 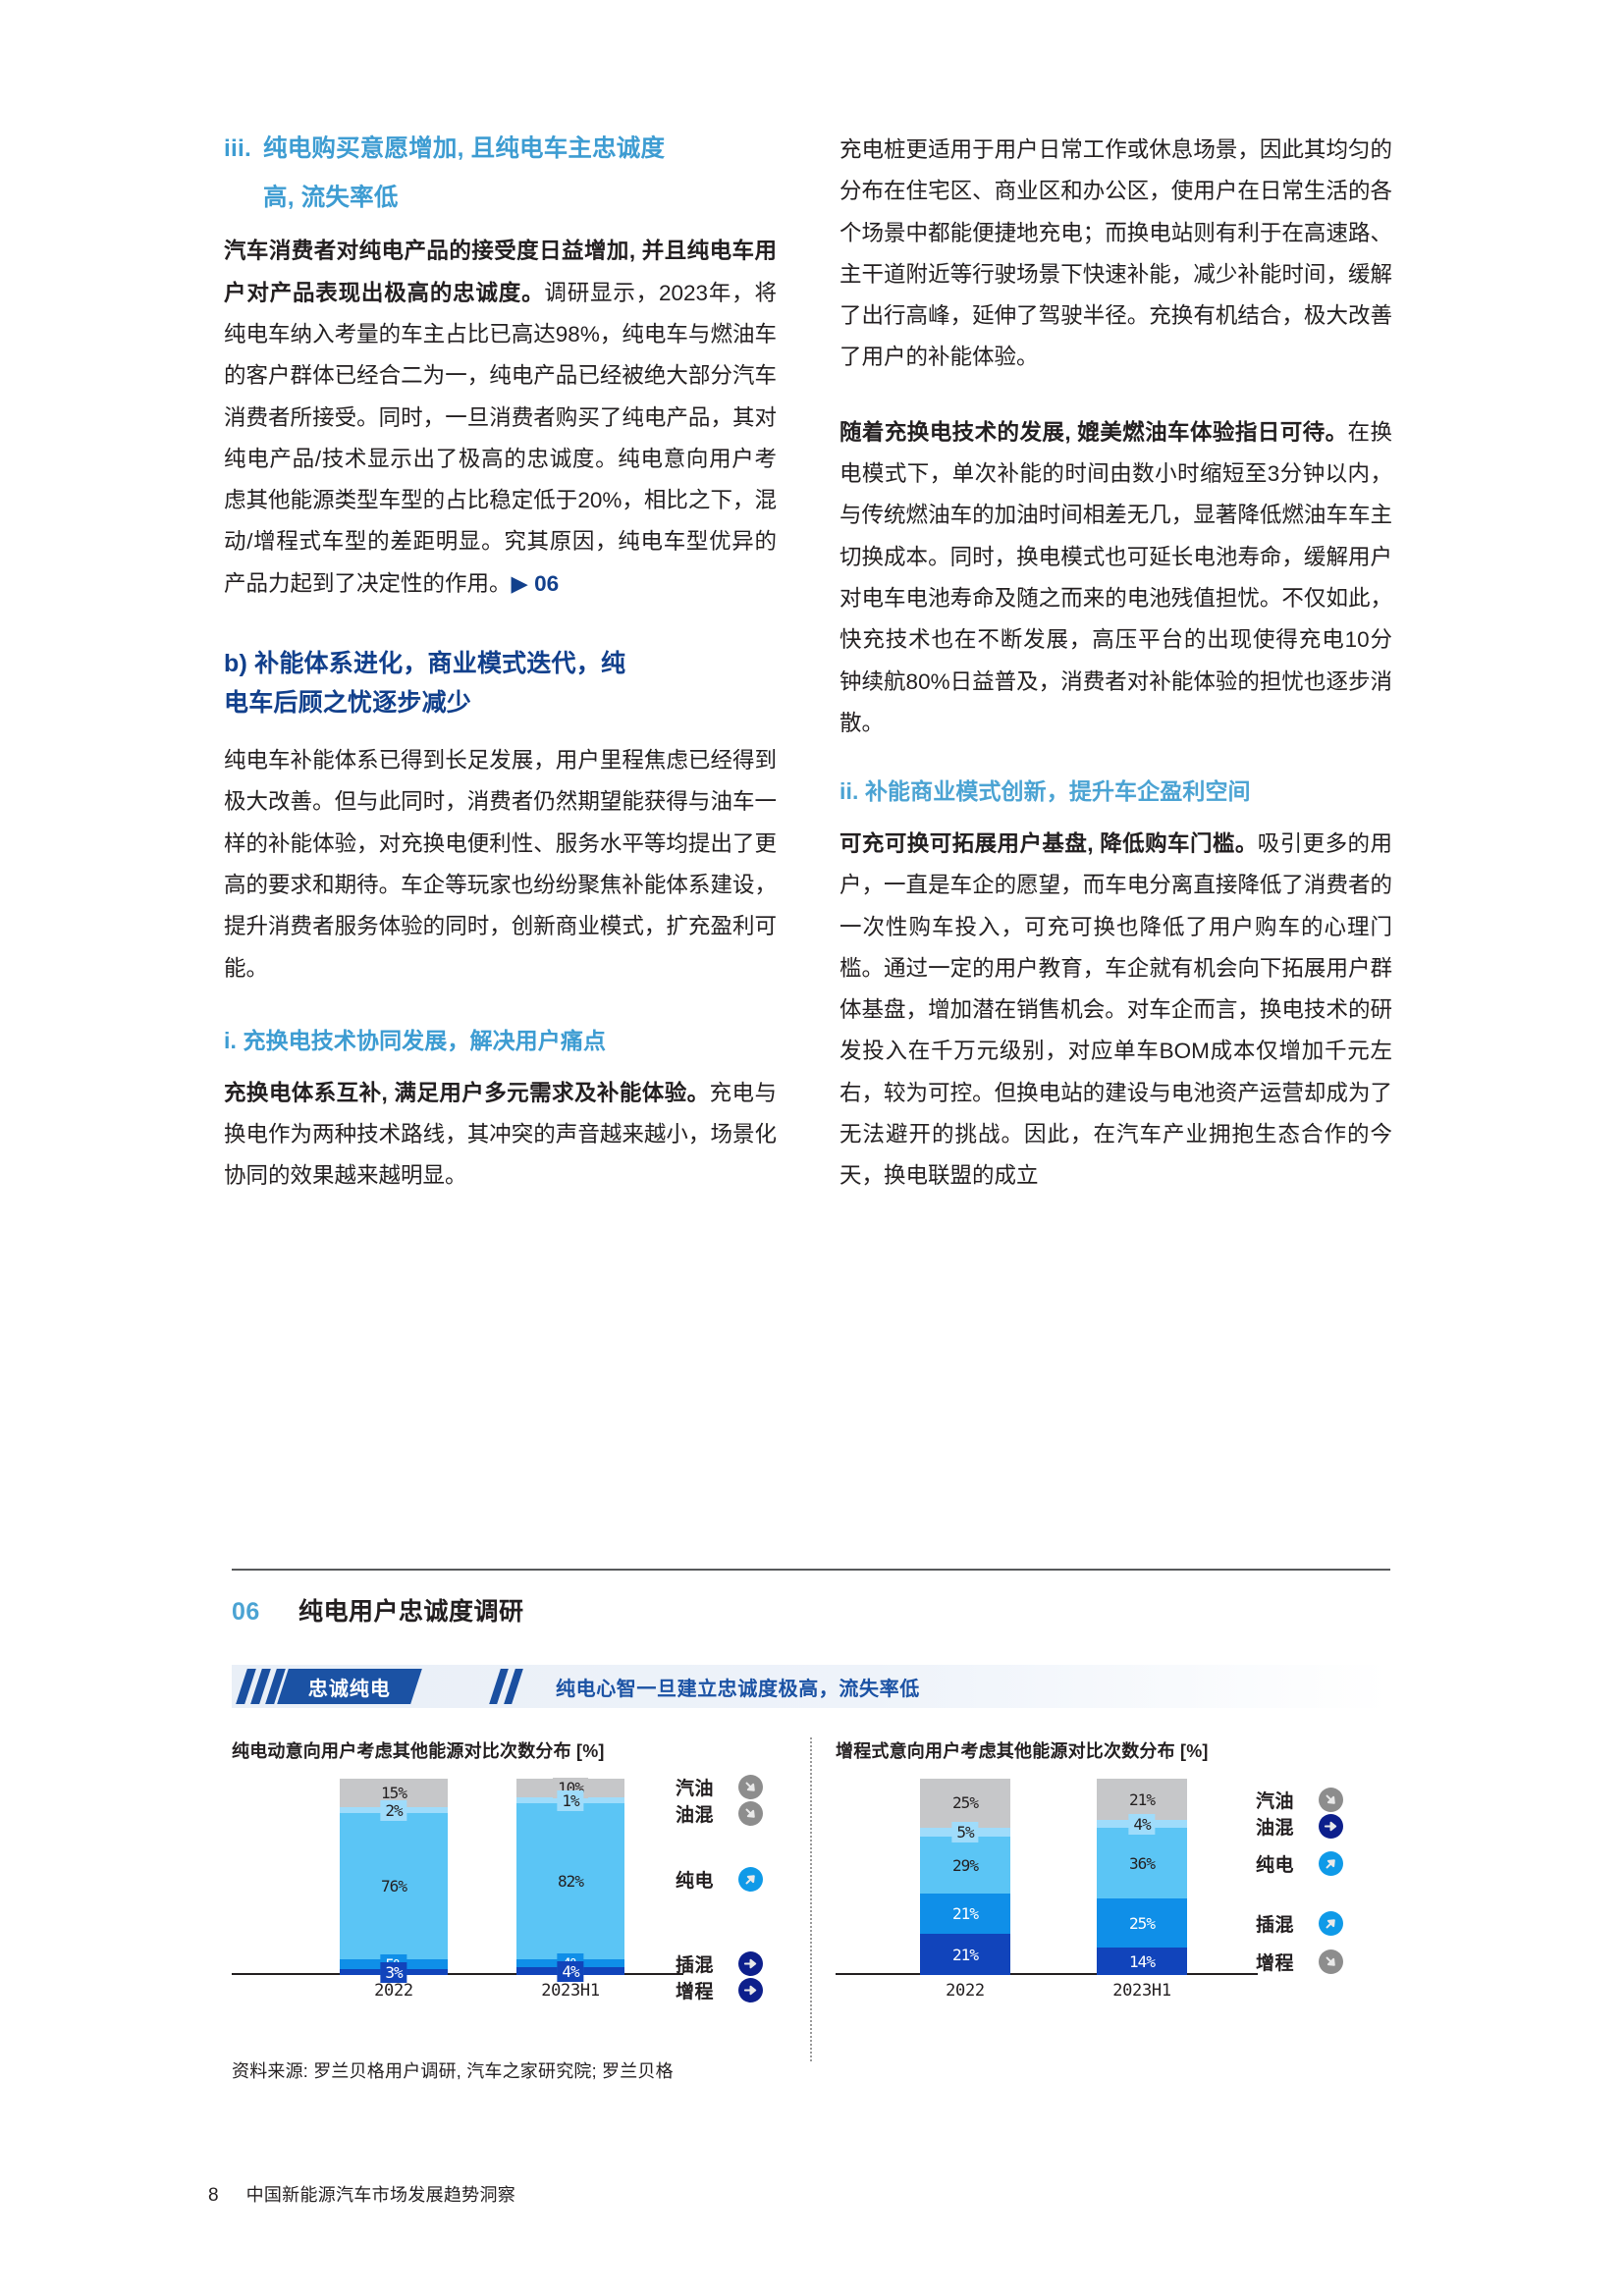 What do you see at coordinates (1141, 1991) in the screenshot?
I see `x-axis-label: 2023H1` at bounding box center [1141, 1991].